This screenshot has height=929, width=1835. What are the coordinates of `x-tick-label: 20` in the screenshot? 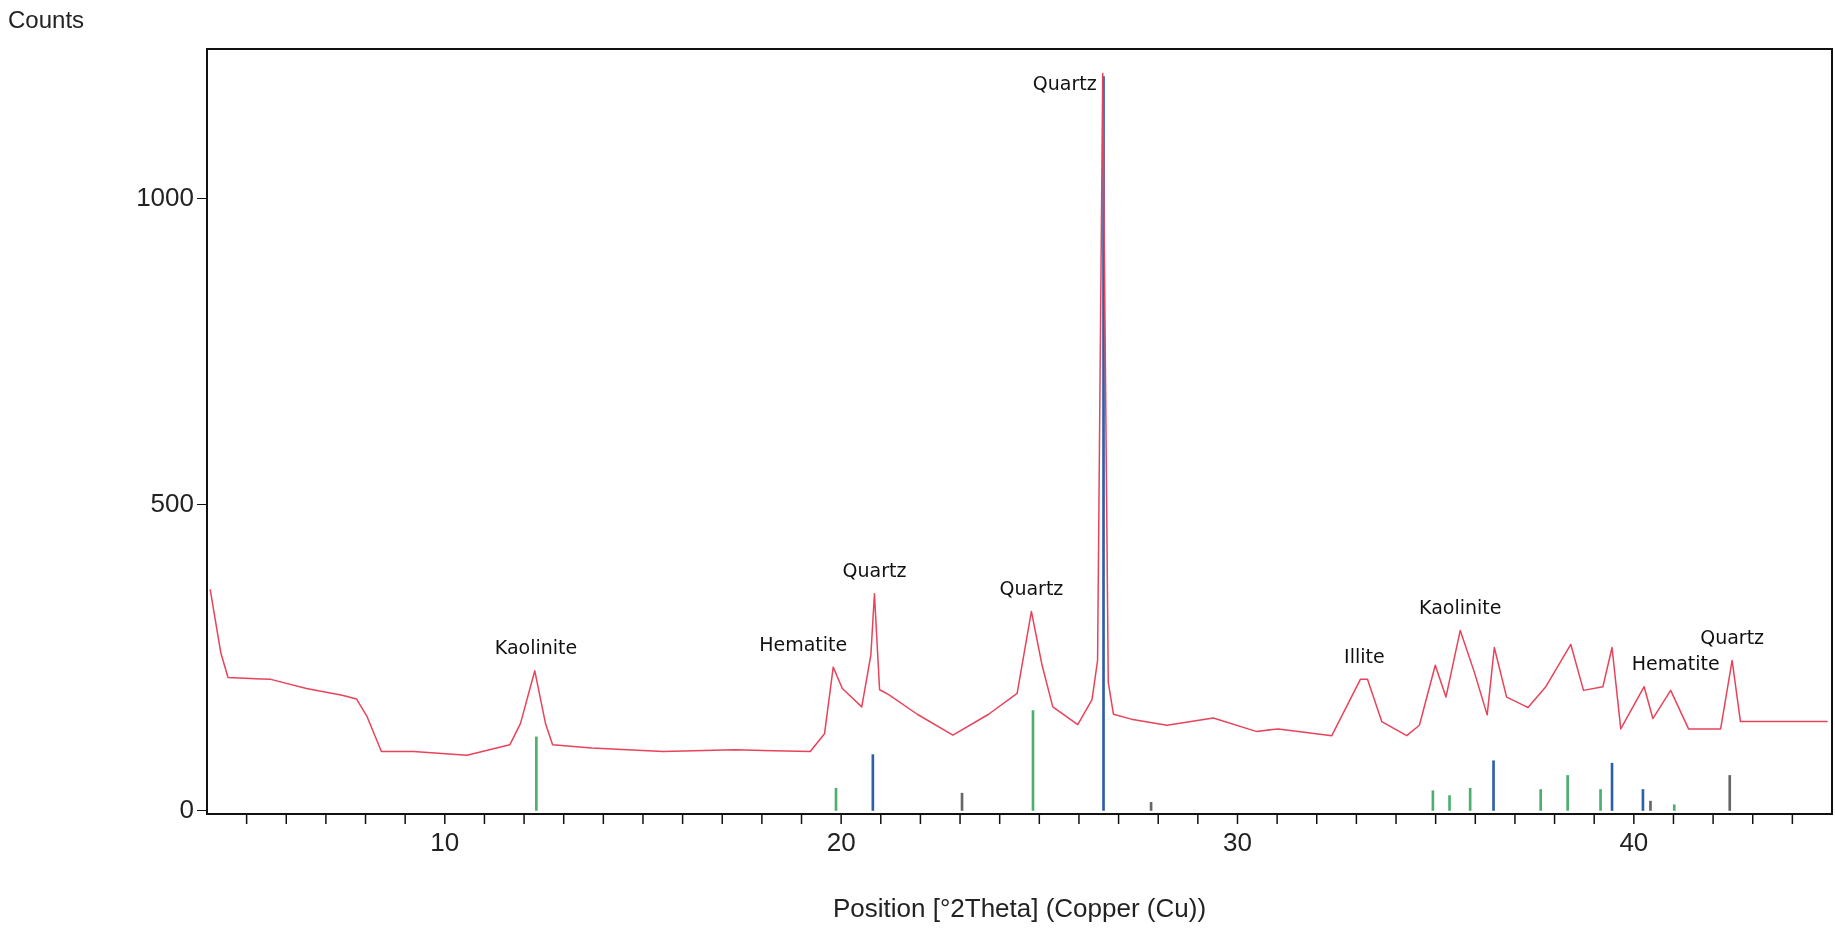 It's located at (841, 841).